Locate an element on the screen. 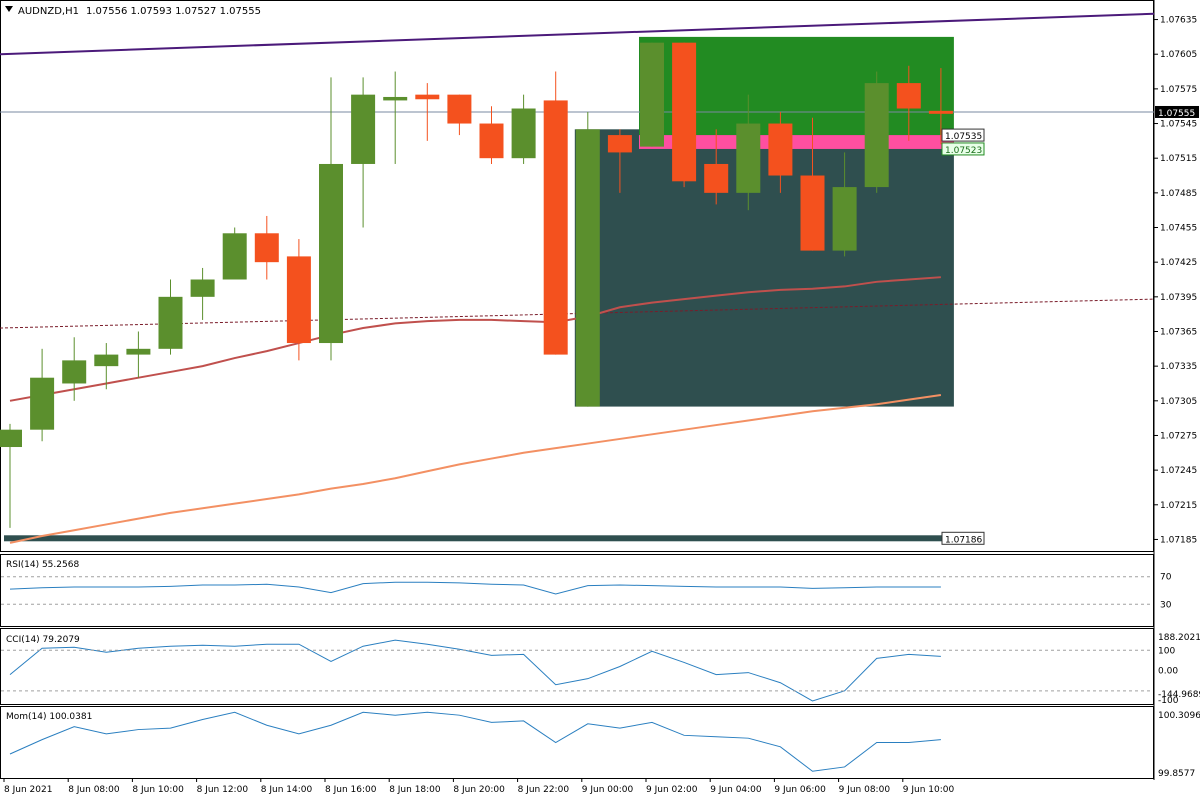 This screenshot has height=804, width=1200. rsi-level-label: 70 is located at coordinates (1166, 578).